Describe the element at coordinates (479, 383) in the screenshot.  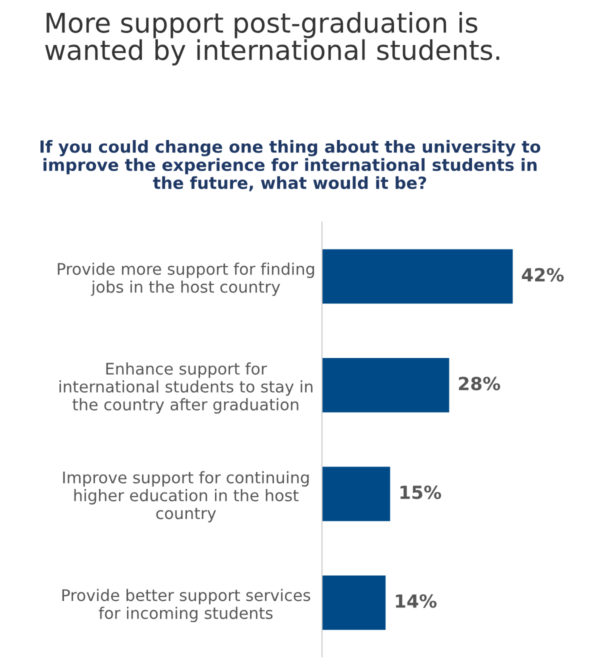
I see `data-label: 28%` at that location.